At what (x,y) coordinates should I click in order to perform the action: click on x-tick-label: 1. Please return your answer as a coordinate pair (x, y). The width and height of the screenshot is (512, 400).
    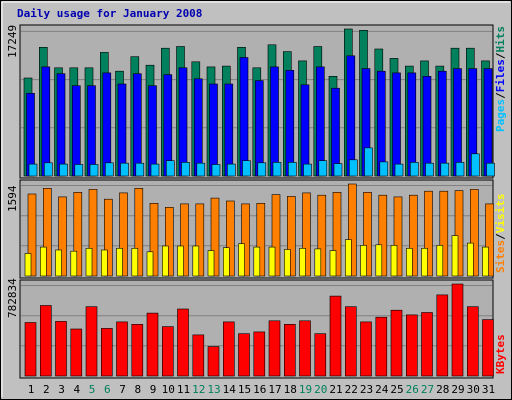
    Looking at the image, I should click on (31, 389).